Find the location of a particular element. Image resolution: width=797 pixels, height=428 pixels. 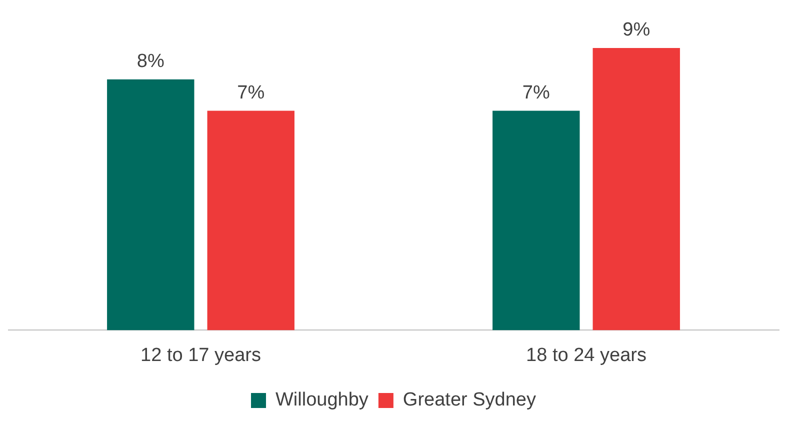

legend-label: Willoughby is located at coordinates (322, 400).